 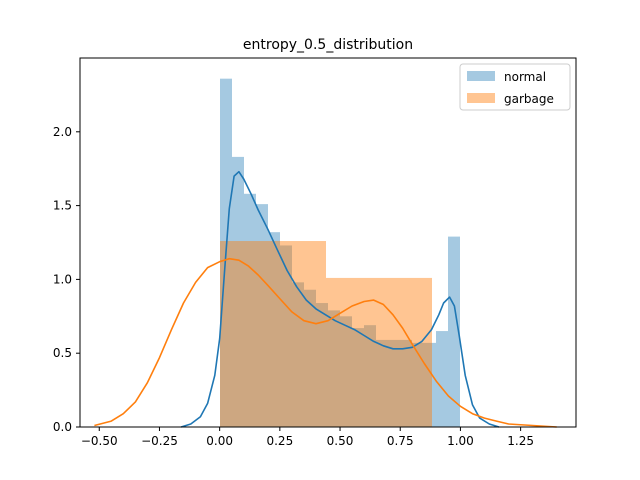 What do you see at coordinates (525, 77) in the screenshot?
I see `legend-label-normal: normal` at bounding box center [525, 77].